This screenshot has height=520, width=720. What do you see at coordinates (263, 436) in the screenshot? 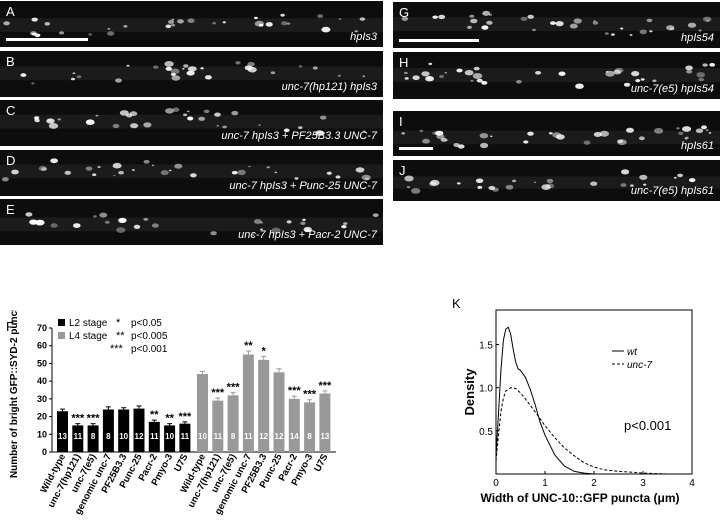
I see `n-count-label: 12` at bounding box center [263, 436].